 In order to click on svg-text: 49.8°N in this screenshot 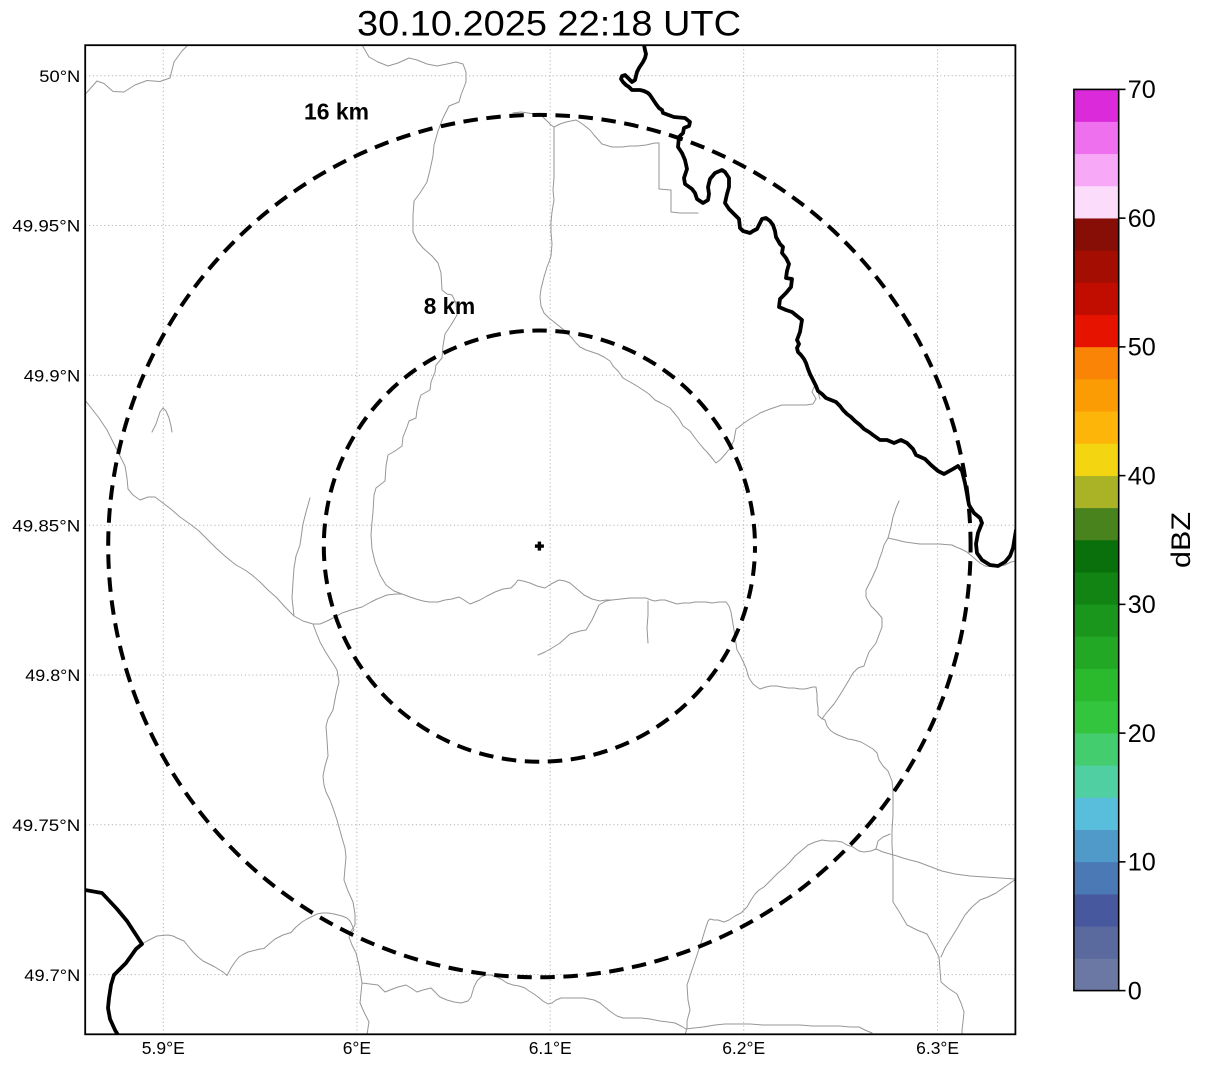, I will do `click(52, 675)`.